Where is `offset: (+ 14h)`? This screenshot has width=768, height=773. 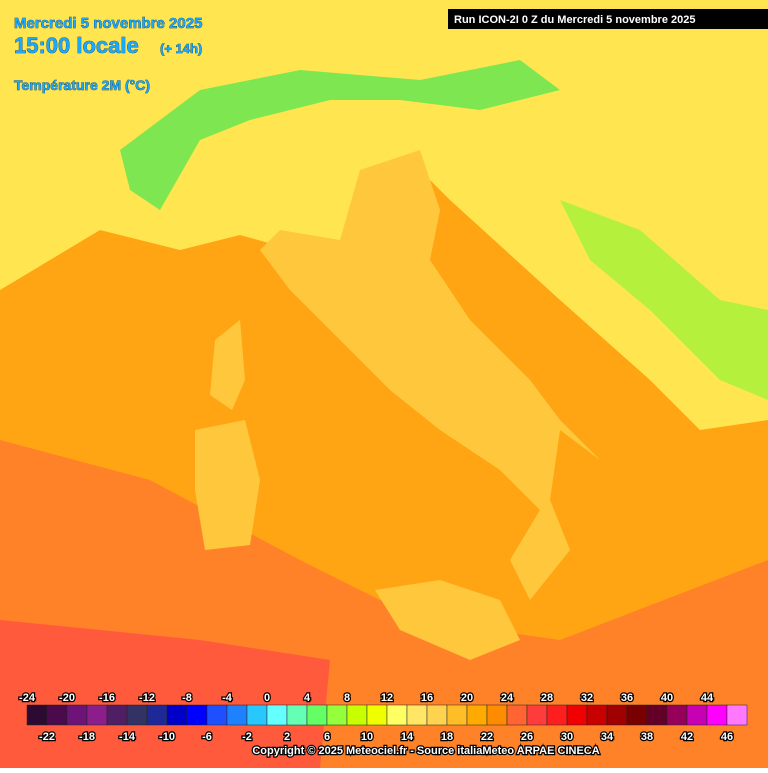 offset: (+ 14h) is located at coordinates (181, 48).